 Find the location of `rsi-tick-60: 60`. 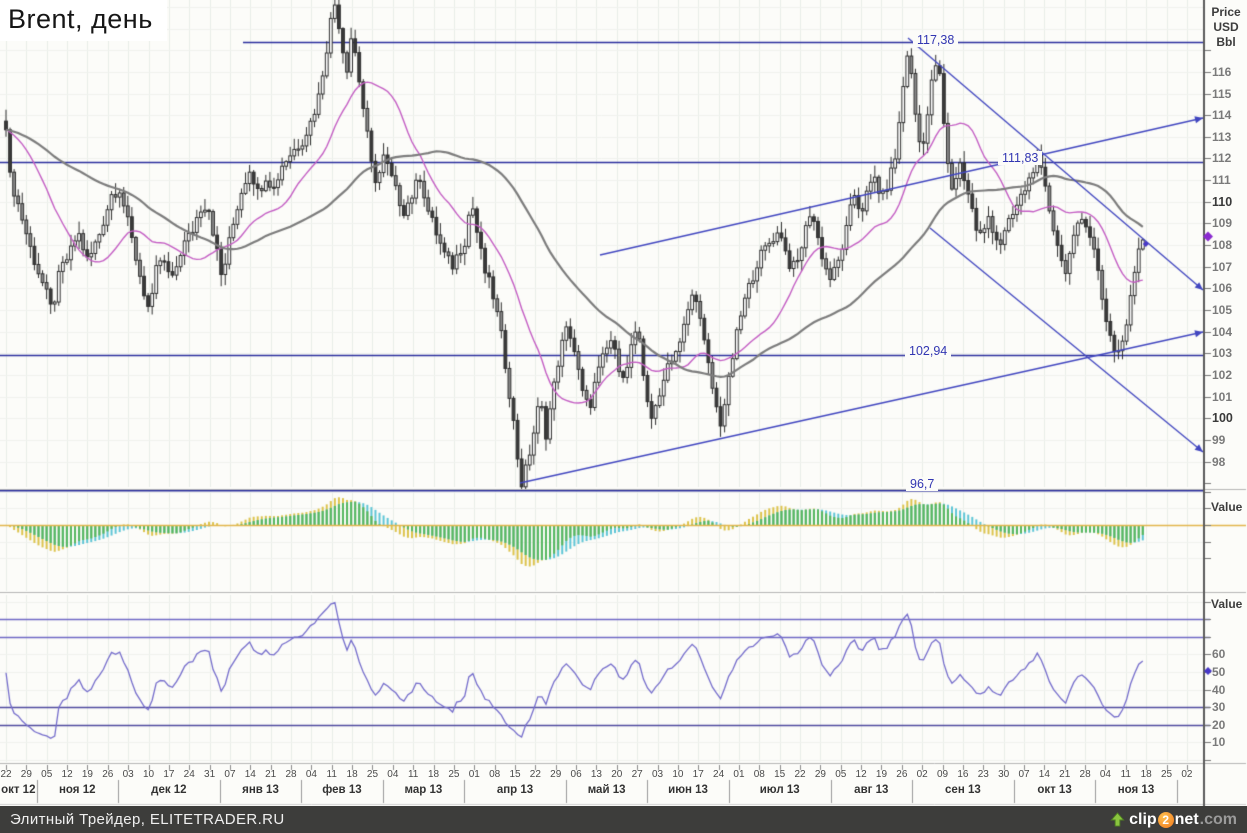

rsi-tick-60: 60 is located at coordinates (1219, 654).